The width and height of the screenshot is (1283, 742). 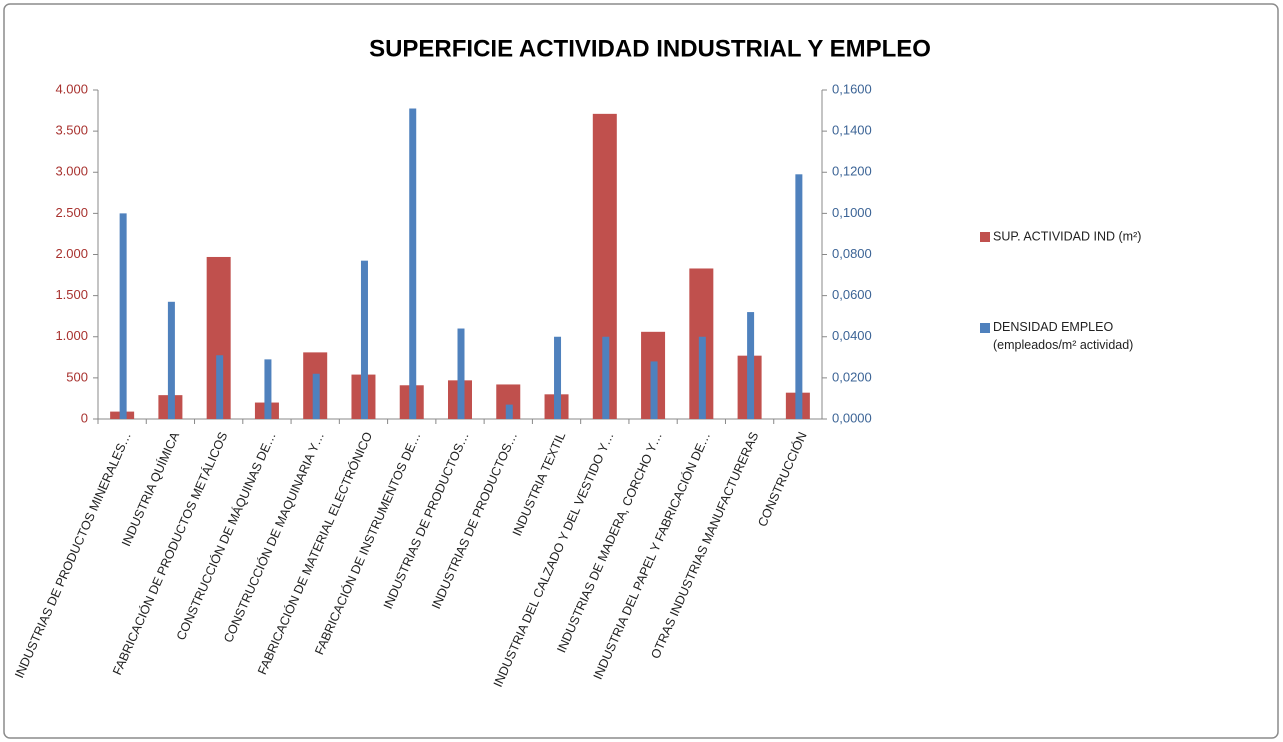 I want to click on y2-tick-label: 0,0600, so click(x=852, y=294).